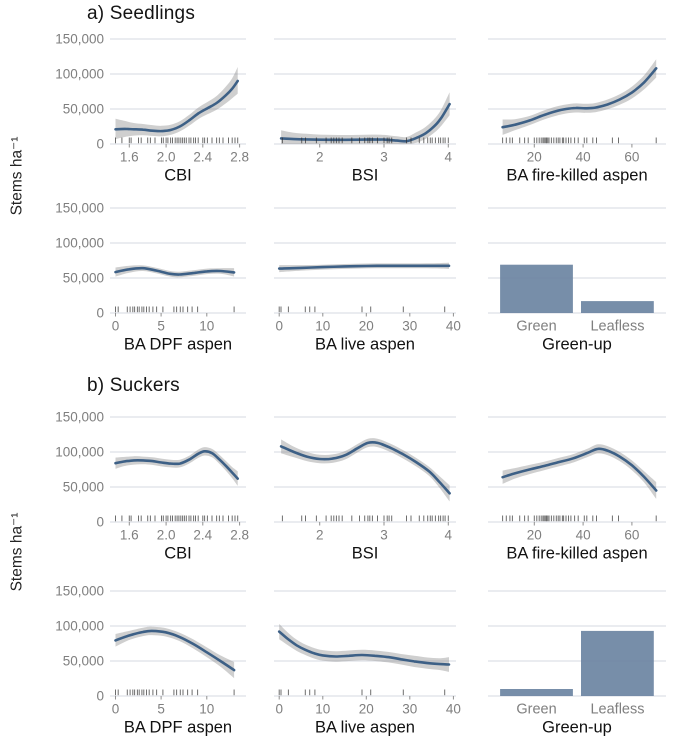 The image size is (685, 745). Describe the element at coordinates (17, 552) in the screenshot. I see `y-axis-label-suckers: Stems ha⁻¹` at that location.